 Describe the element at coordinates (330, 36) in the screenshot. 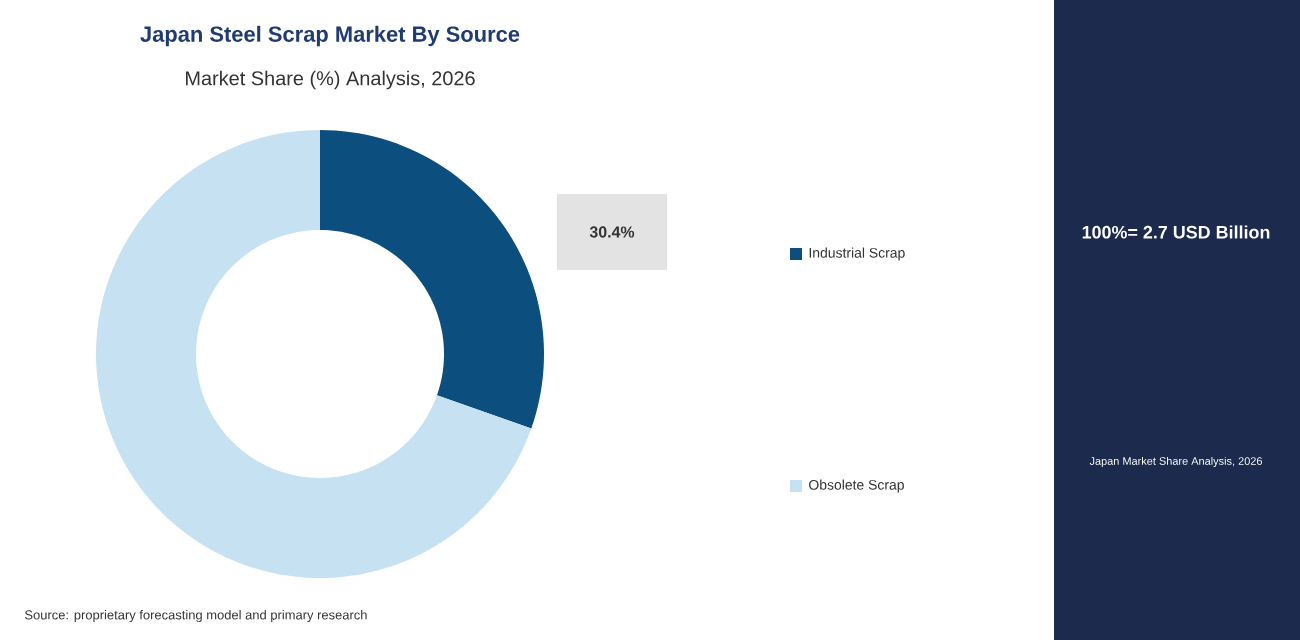

I see `chart-title: Japan Steel Scrap Market By Source` at that location.